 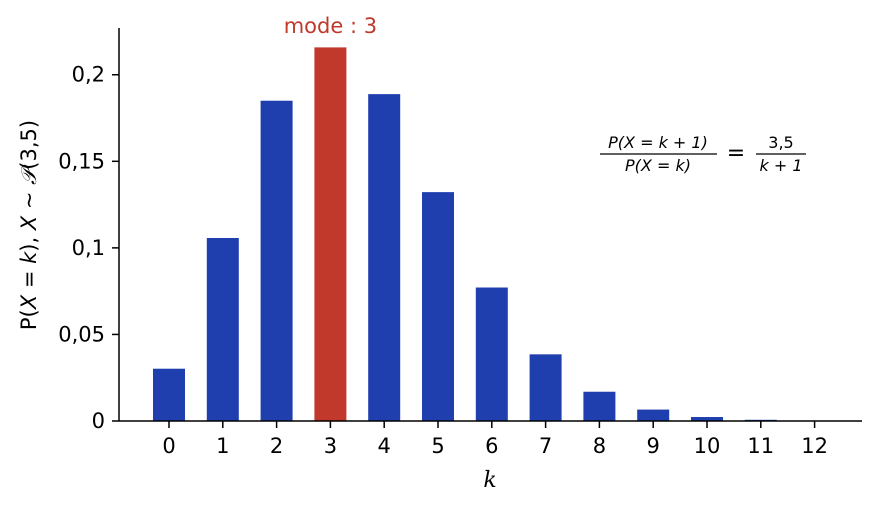 What do you see at coordinates (780, 165) in the screenshot?
I see `formula-rhs-denominator: k + 1` at bounding box center [780, 165].